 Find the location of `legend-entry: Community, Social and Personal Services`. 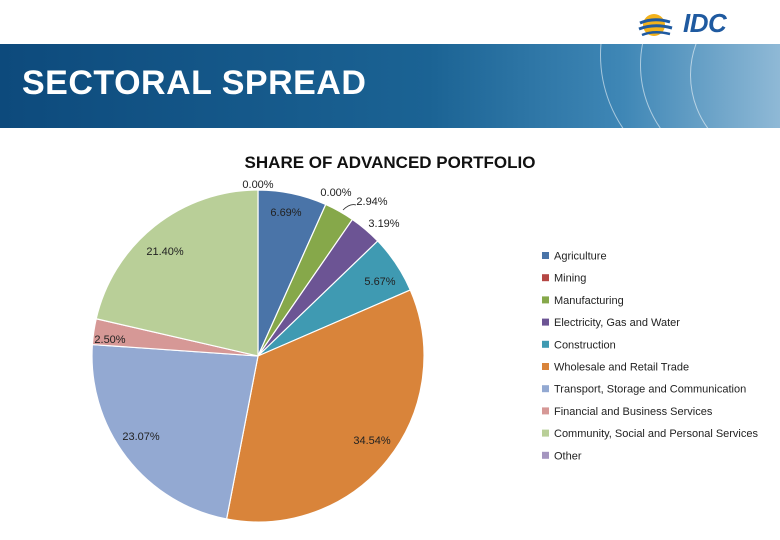

legend-entry: Community, Social and Personal Services is located at coordinates (656, 434).